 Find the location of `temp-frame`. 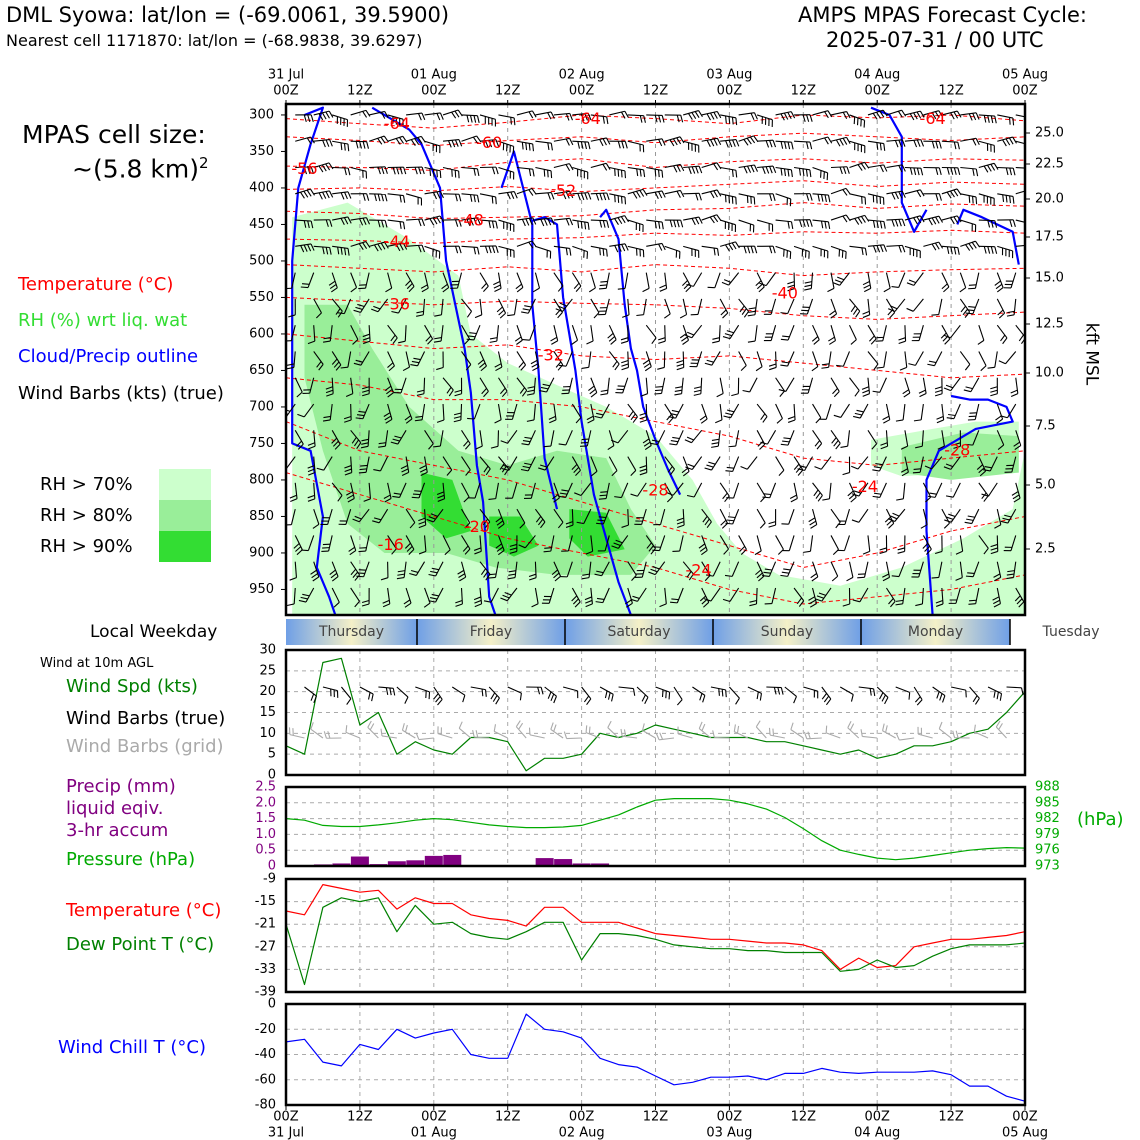

temp-frame is located at coordinates (655, 935).